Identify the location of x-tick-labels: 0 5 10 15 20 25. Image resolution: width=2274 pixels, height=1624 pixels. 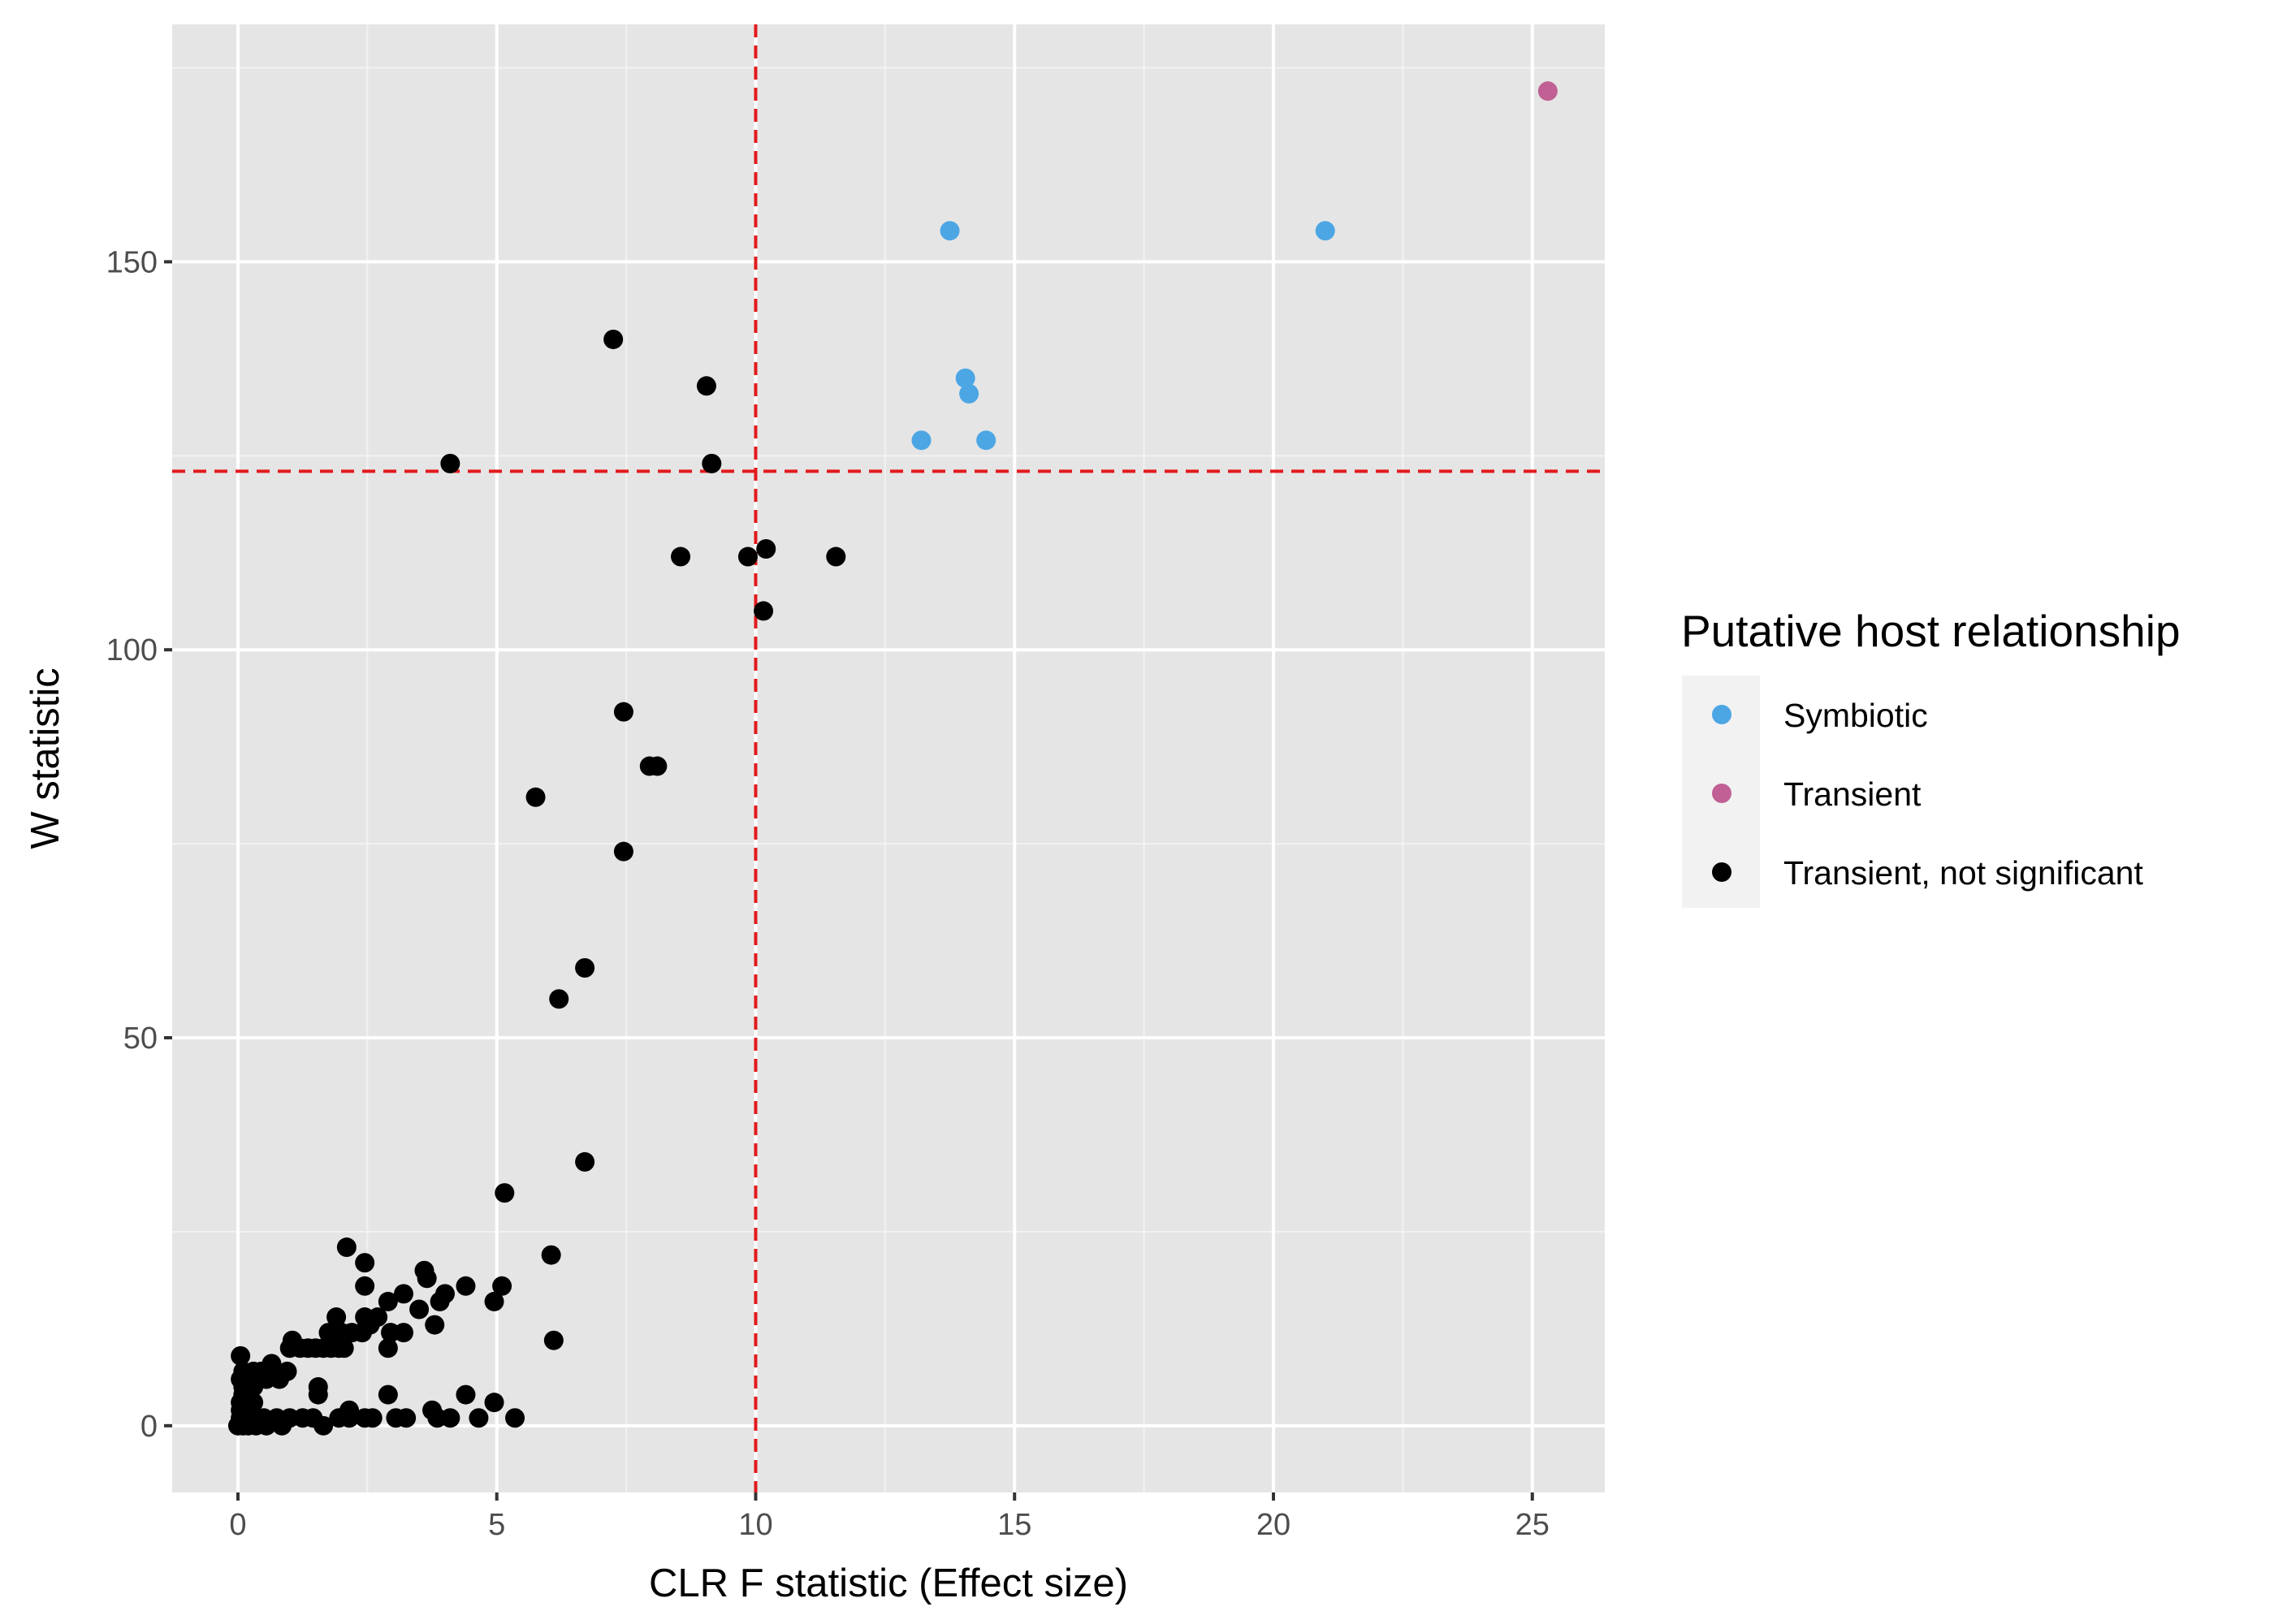
(889, 1525).